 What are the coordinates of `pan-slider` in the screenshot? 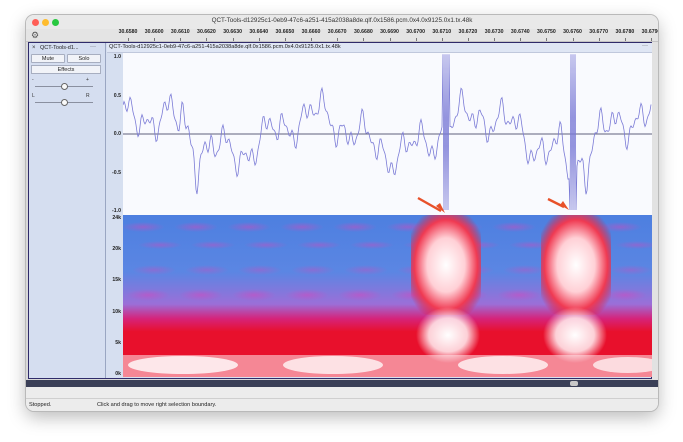 It's located at (64, 102).